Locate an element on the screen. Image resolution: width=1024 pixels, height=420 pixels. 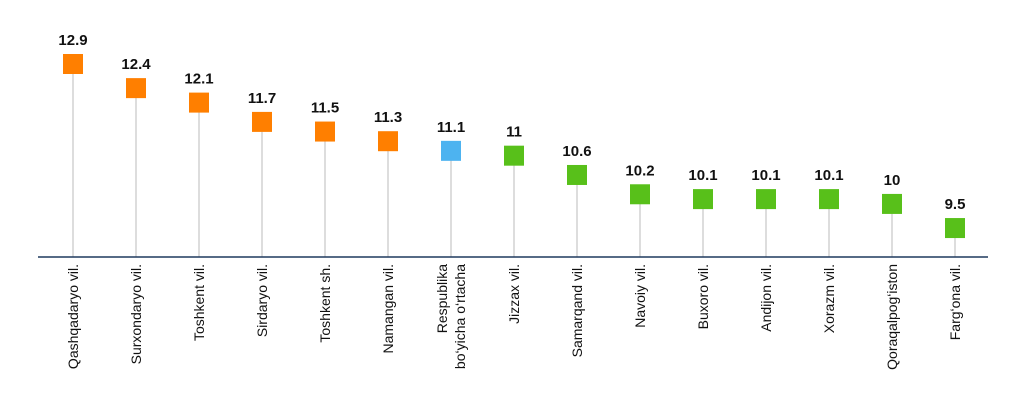
category-label-text: Surxondaryo vil. is located at coordinates (136, 314).